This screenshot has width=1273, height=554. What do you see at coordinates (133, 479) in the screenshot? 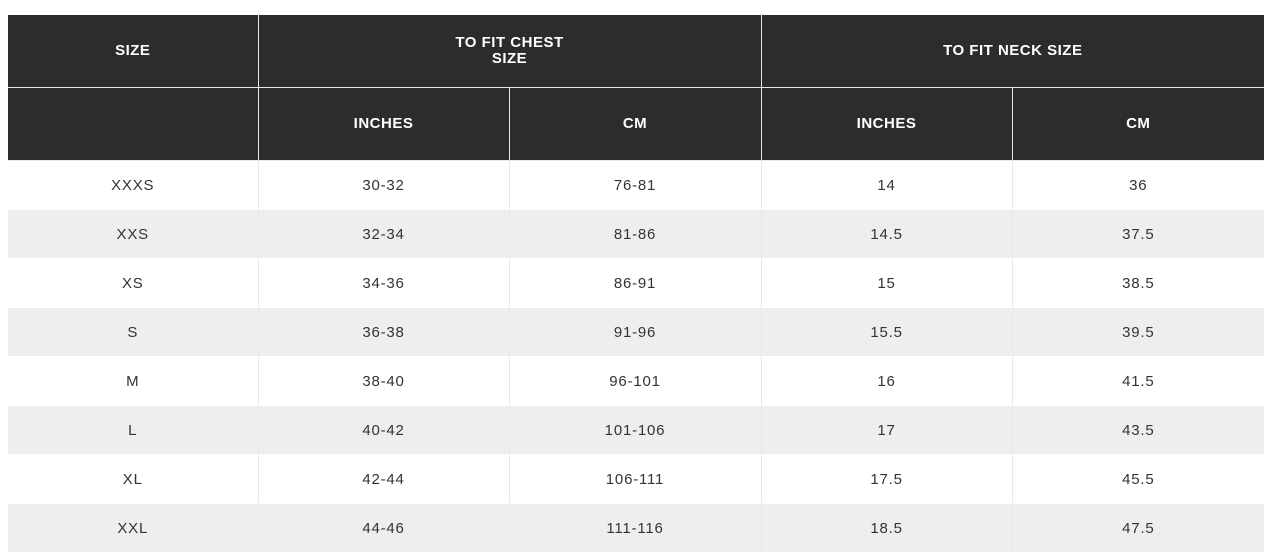
I see `size-cell: XL` at bounding box center [133, 479].